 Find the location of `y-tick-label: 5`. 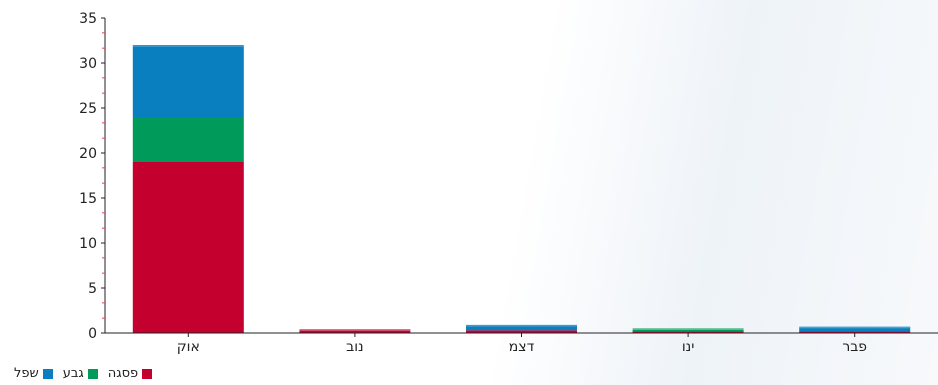

y-tick-label: 5 is located at coordinates (92, 289).